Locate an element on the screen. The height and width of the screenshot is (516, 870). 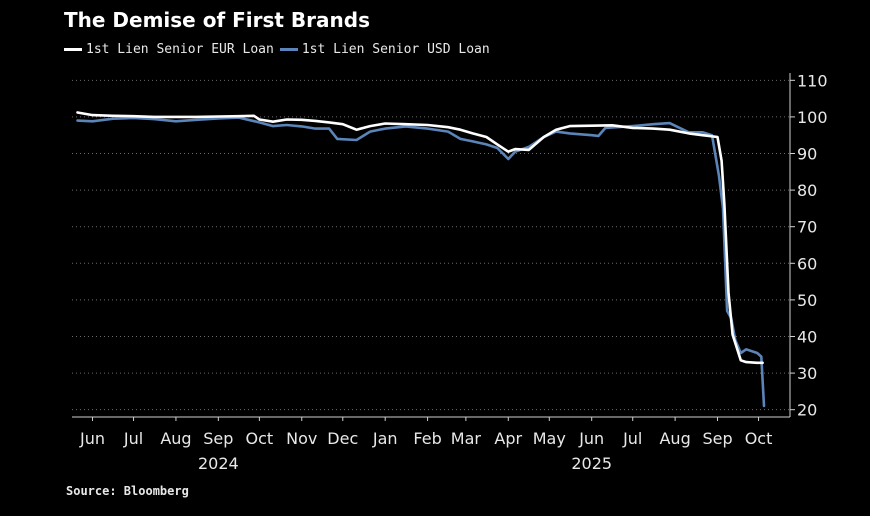
chart-title: The Demise of First Brands is located at coordinates (217, 20).